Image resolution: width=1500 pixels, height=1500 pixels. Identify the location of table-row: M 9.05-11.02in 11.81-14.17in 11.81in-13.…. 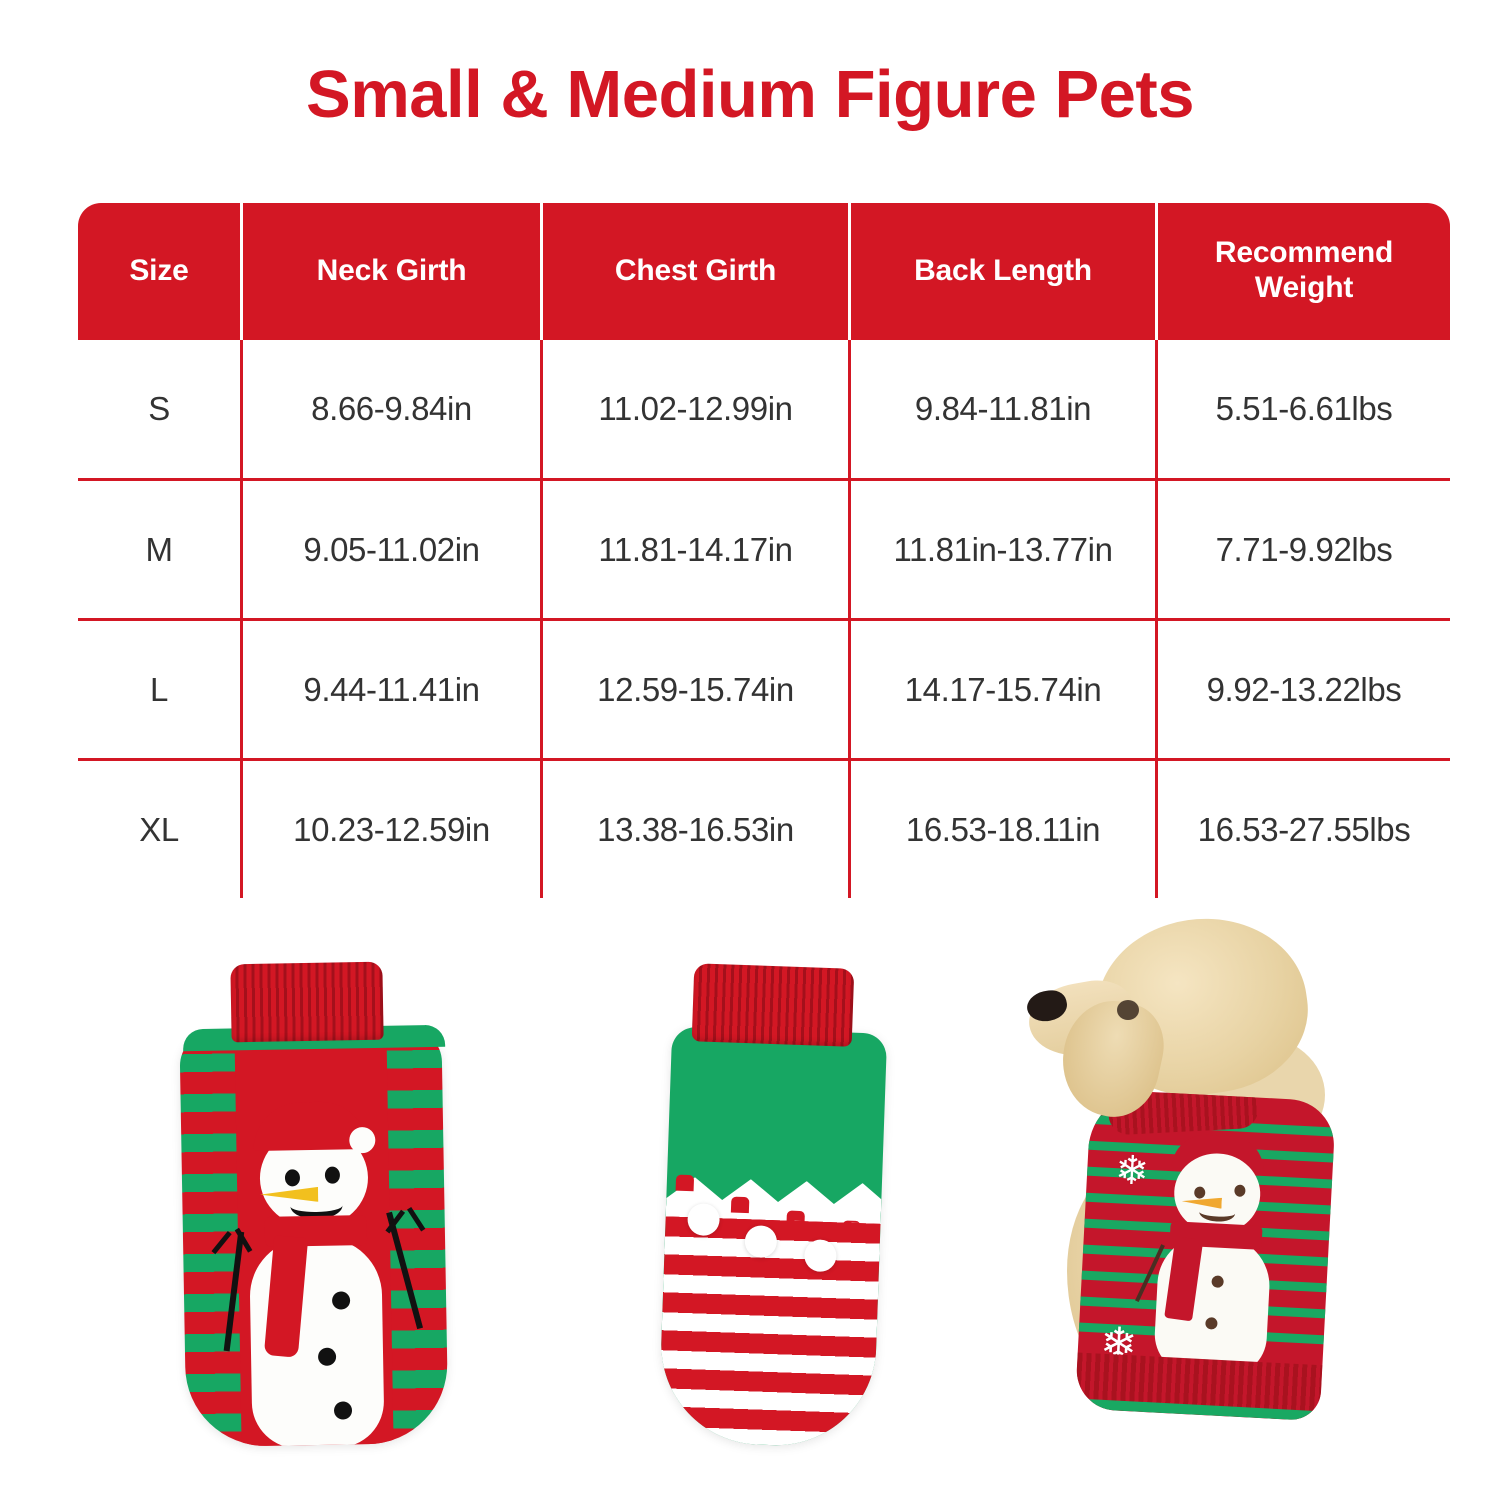
(764, 549).